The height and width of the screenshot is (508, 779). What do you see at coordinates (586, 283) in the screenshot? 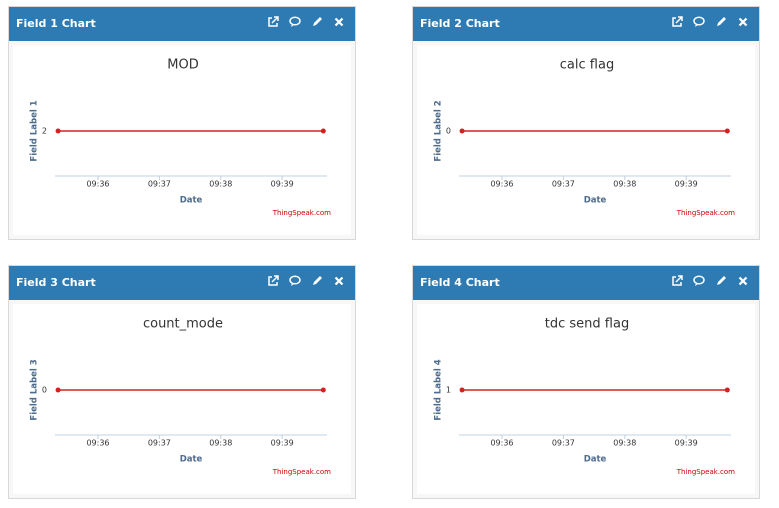
I see `panel-header: Field 4 Chart` at bounding box center [586, 283].